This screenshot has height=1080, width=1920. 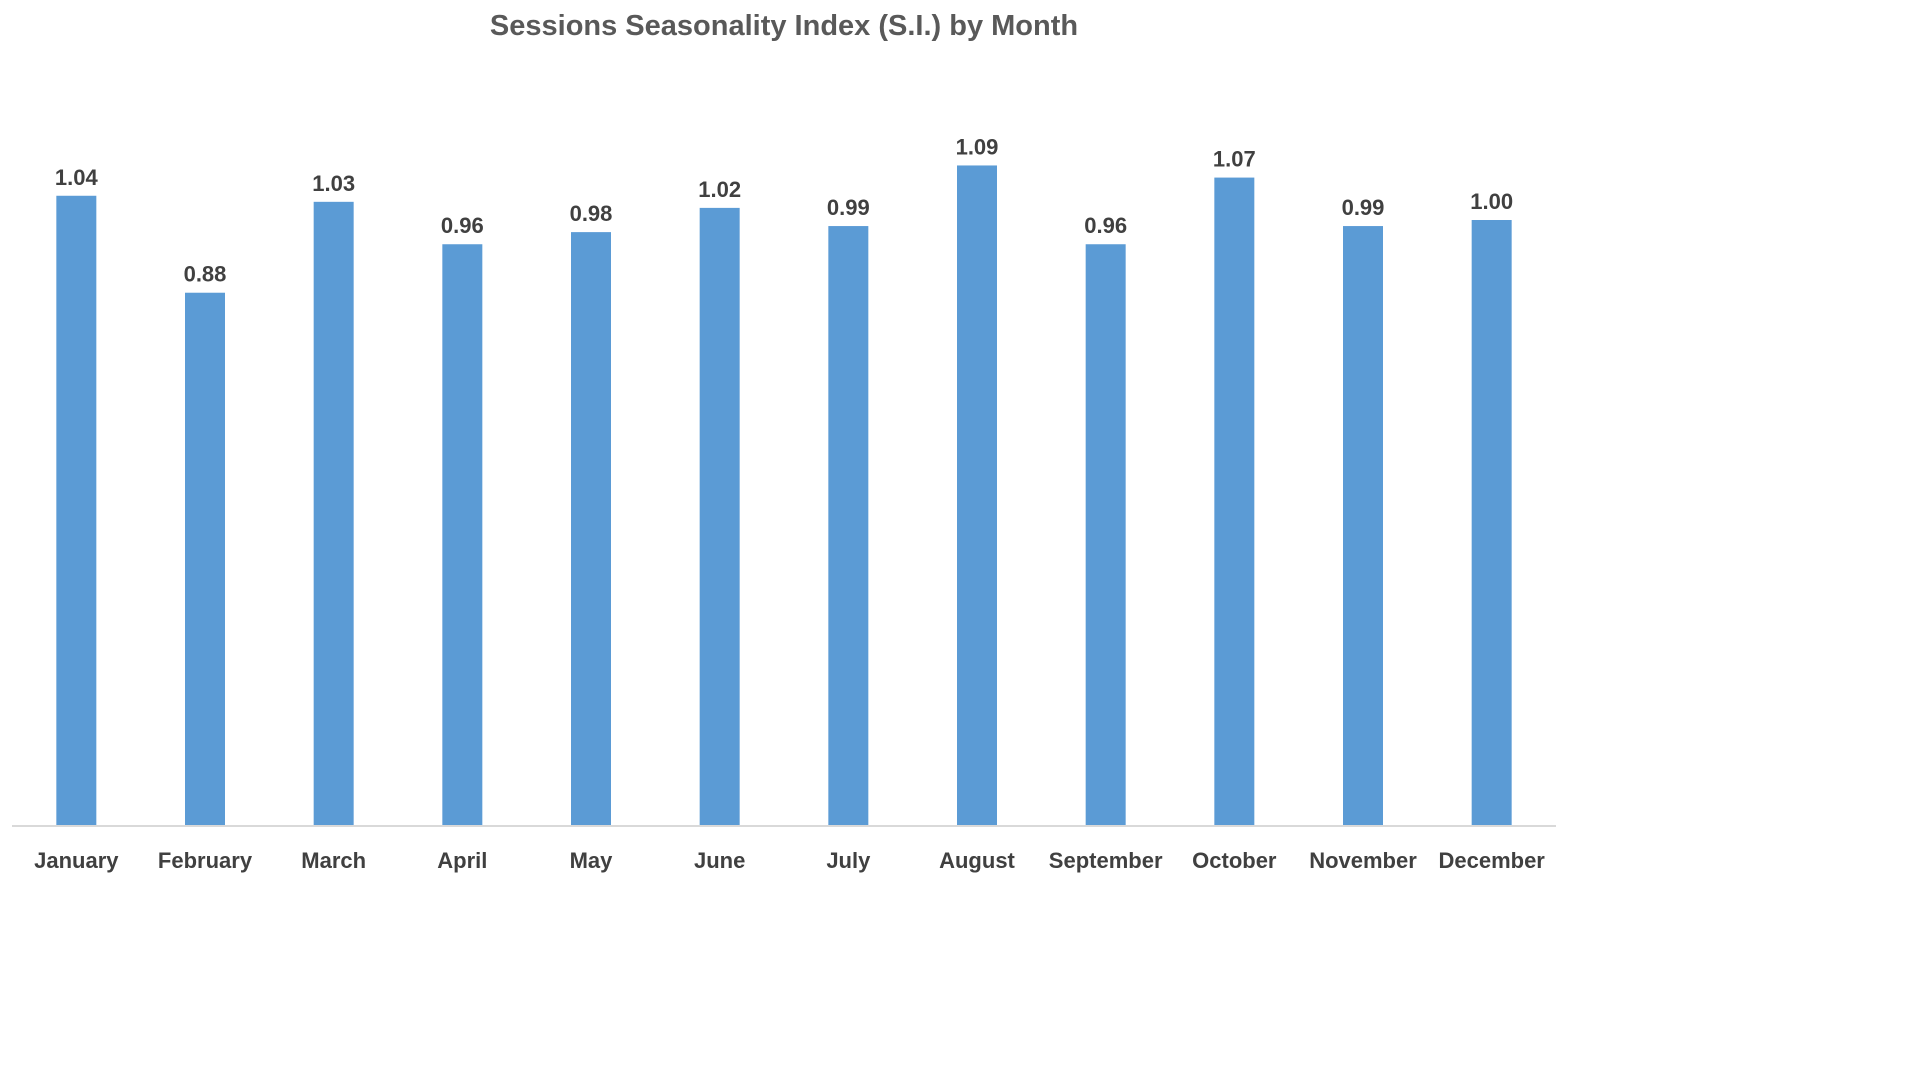 What do you see at coordinates (462, 535) in the screenshot?
I see `bar-april` at bounding box center [462, 535].